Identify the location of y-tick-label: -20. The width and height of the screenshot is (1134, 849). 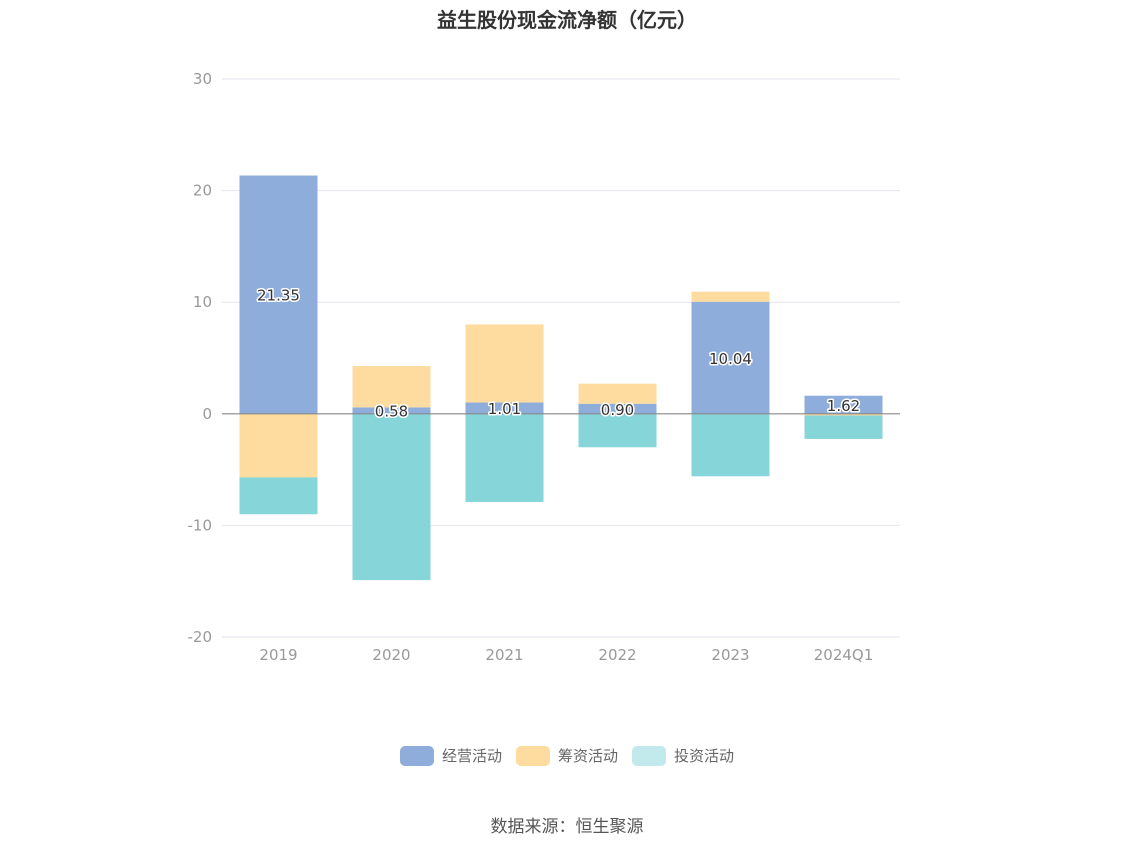
(200, 637).